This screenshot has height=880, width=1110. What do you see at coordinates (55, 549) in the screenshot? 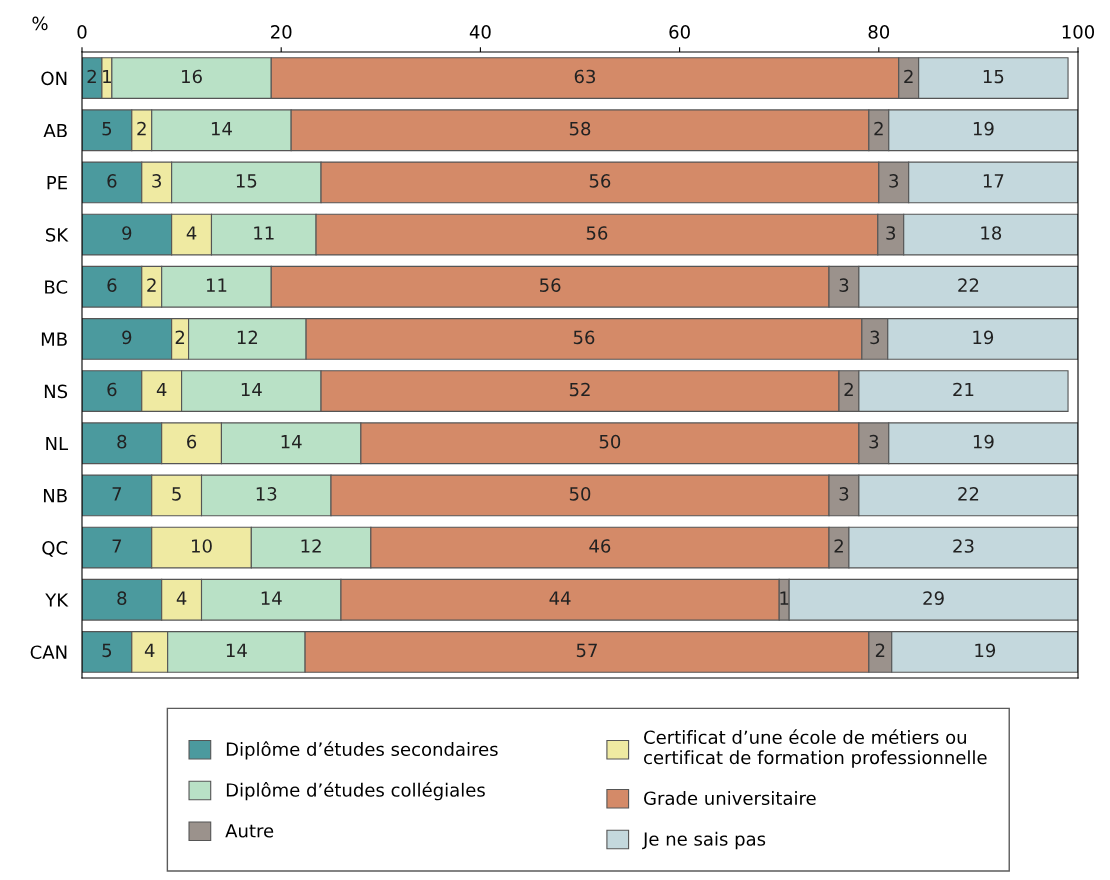
I see `y-tick-label: QC` at bounding box center [55, 549].